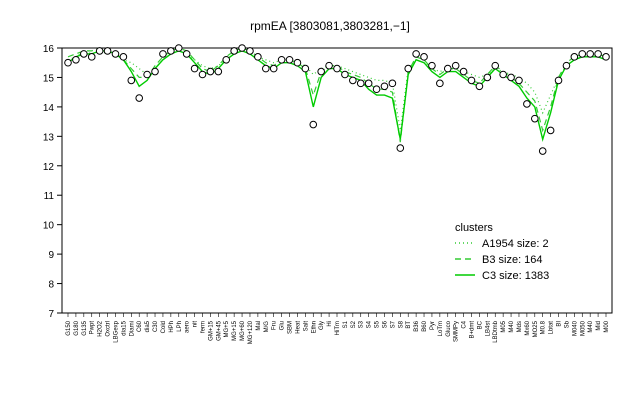 The height and width of the screenshot is (400, 640). I want to click on x-tick-label: C60, so click(140, 326).